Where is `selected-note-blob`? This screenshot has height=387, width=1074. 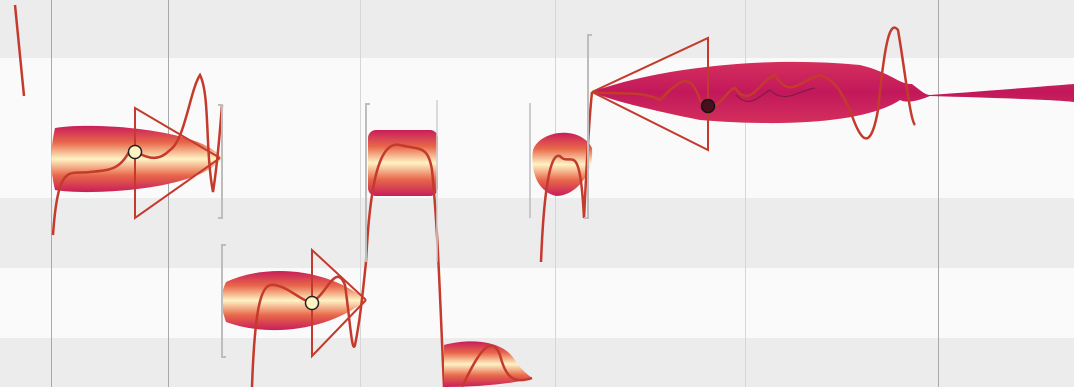
selected-note-blob is located at coordinates (832, 89).